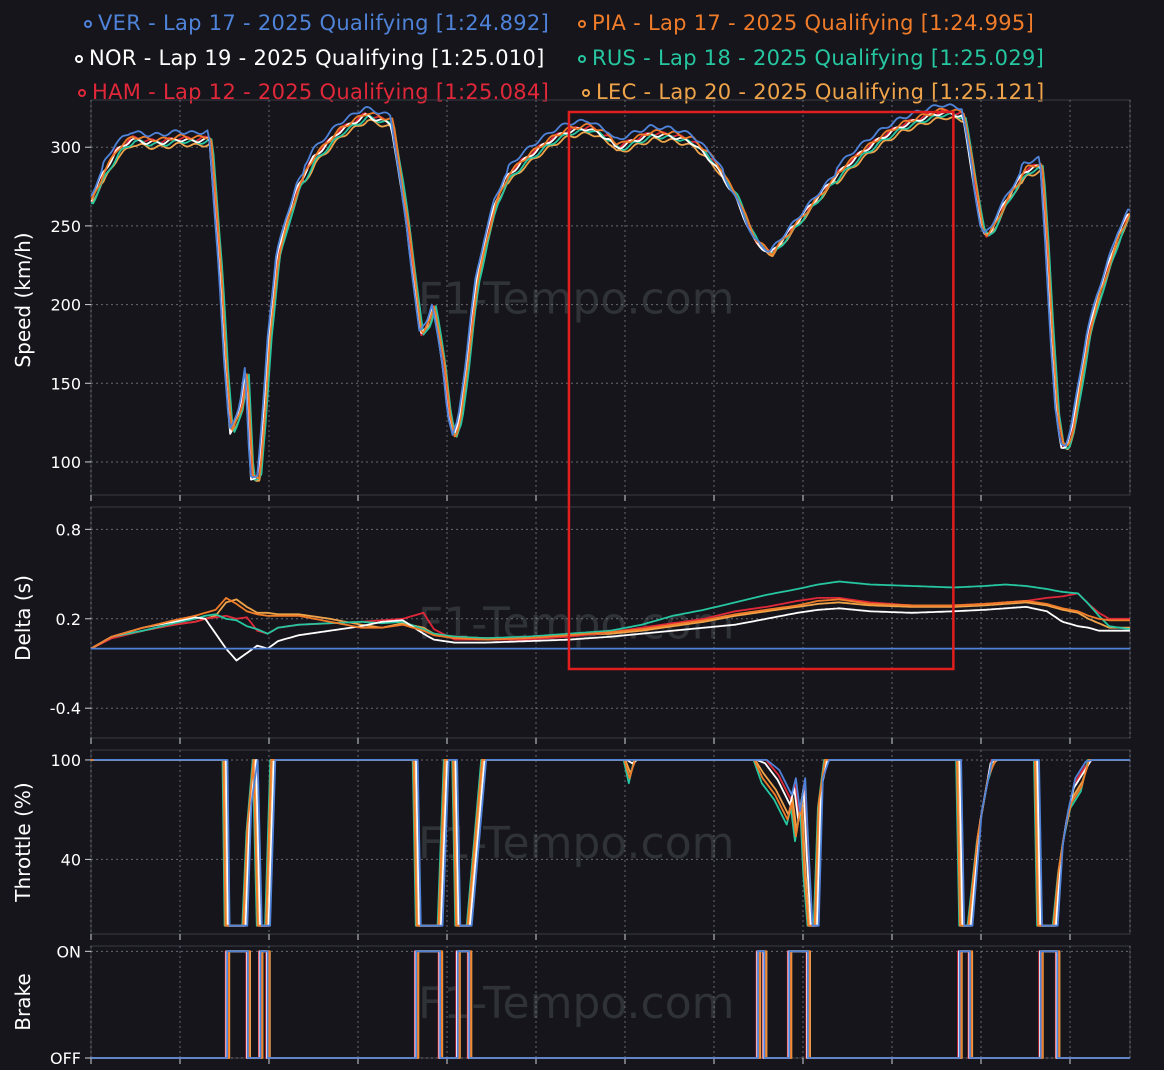  What do you see at coordinates (65, 226) in the screenshot?
I see `y-tick-label: 250` at bounding box center [65, 226].